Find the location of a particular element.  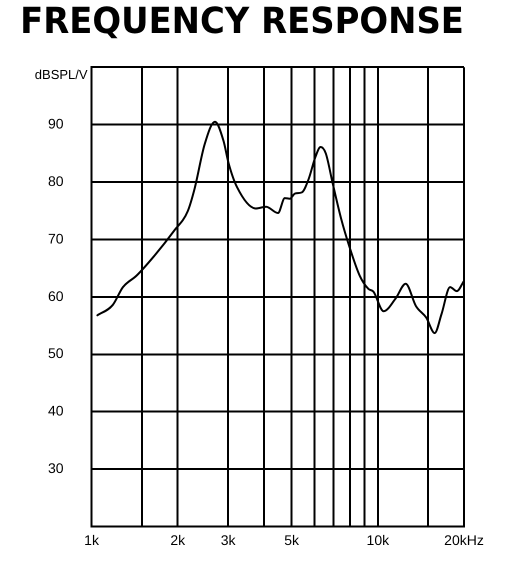

x-tick-label: 20kHz is located at coordinates (464, 540).